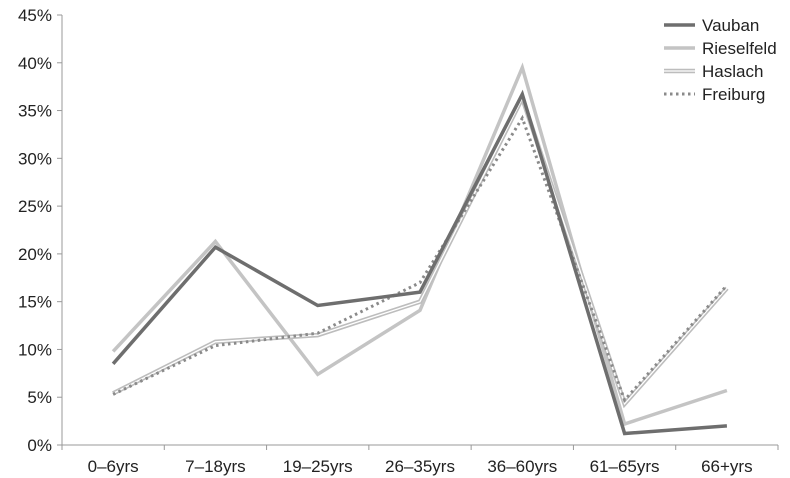  I want to click on legend-label: Haslach, so click(732, 71).